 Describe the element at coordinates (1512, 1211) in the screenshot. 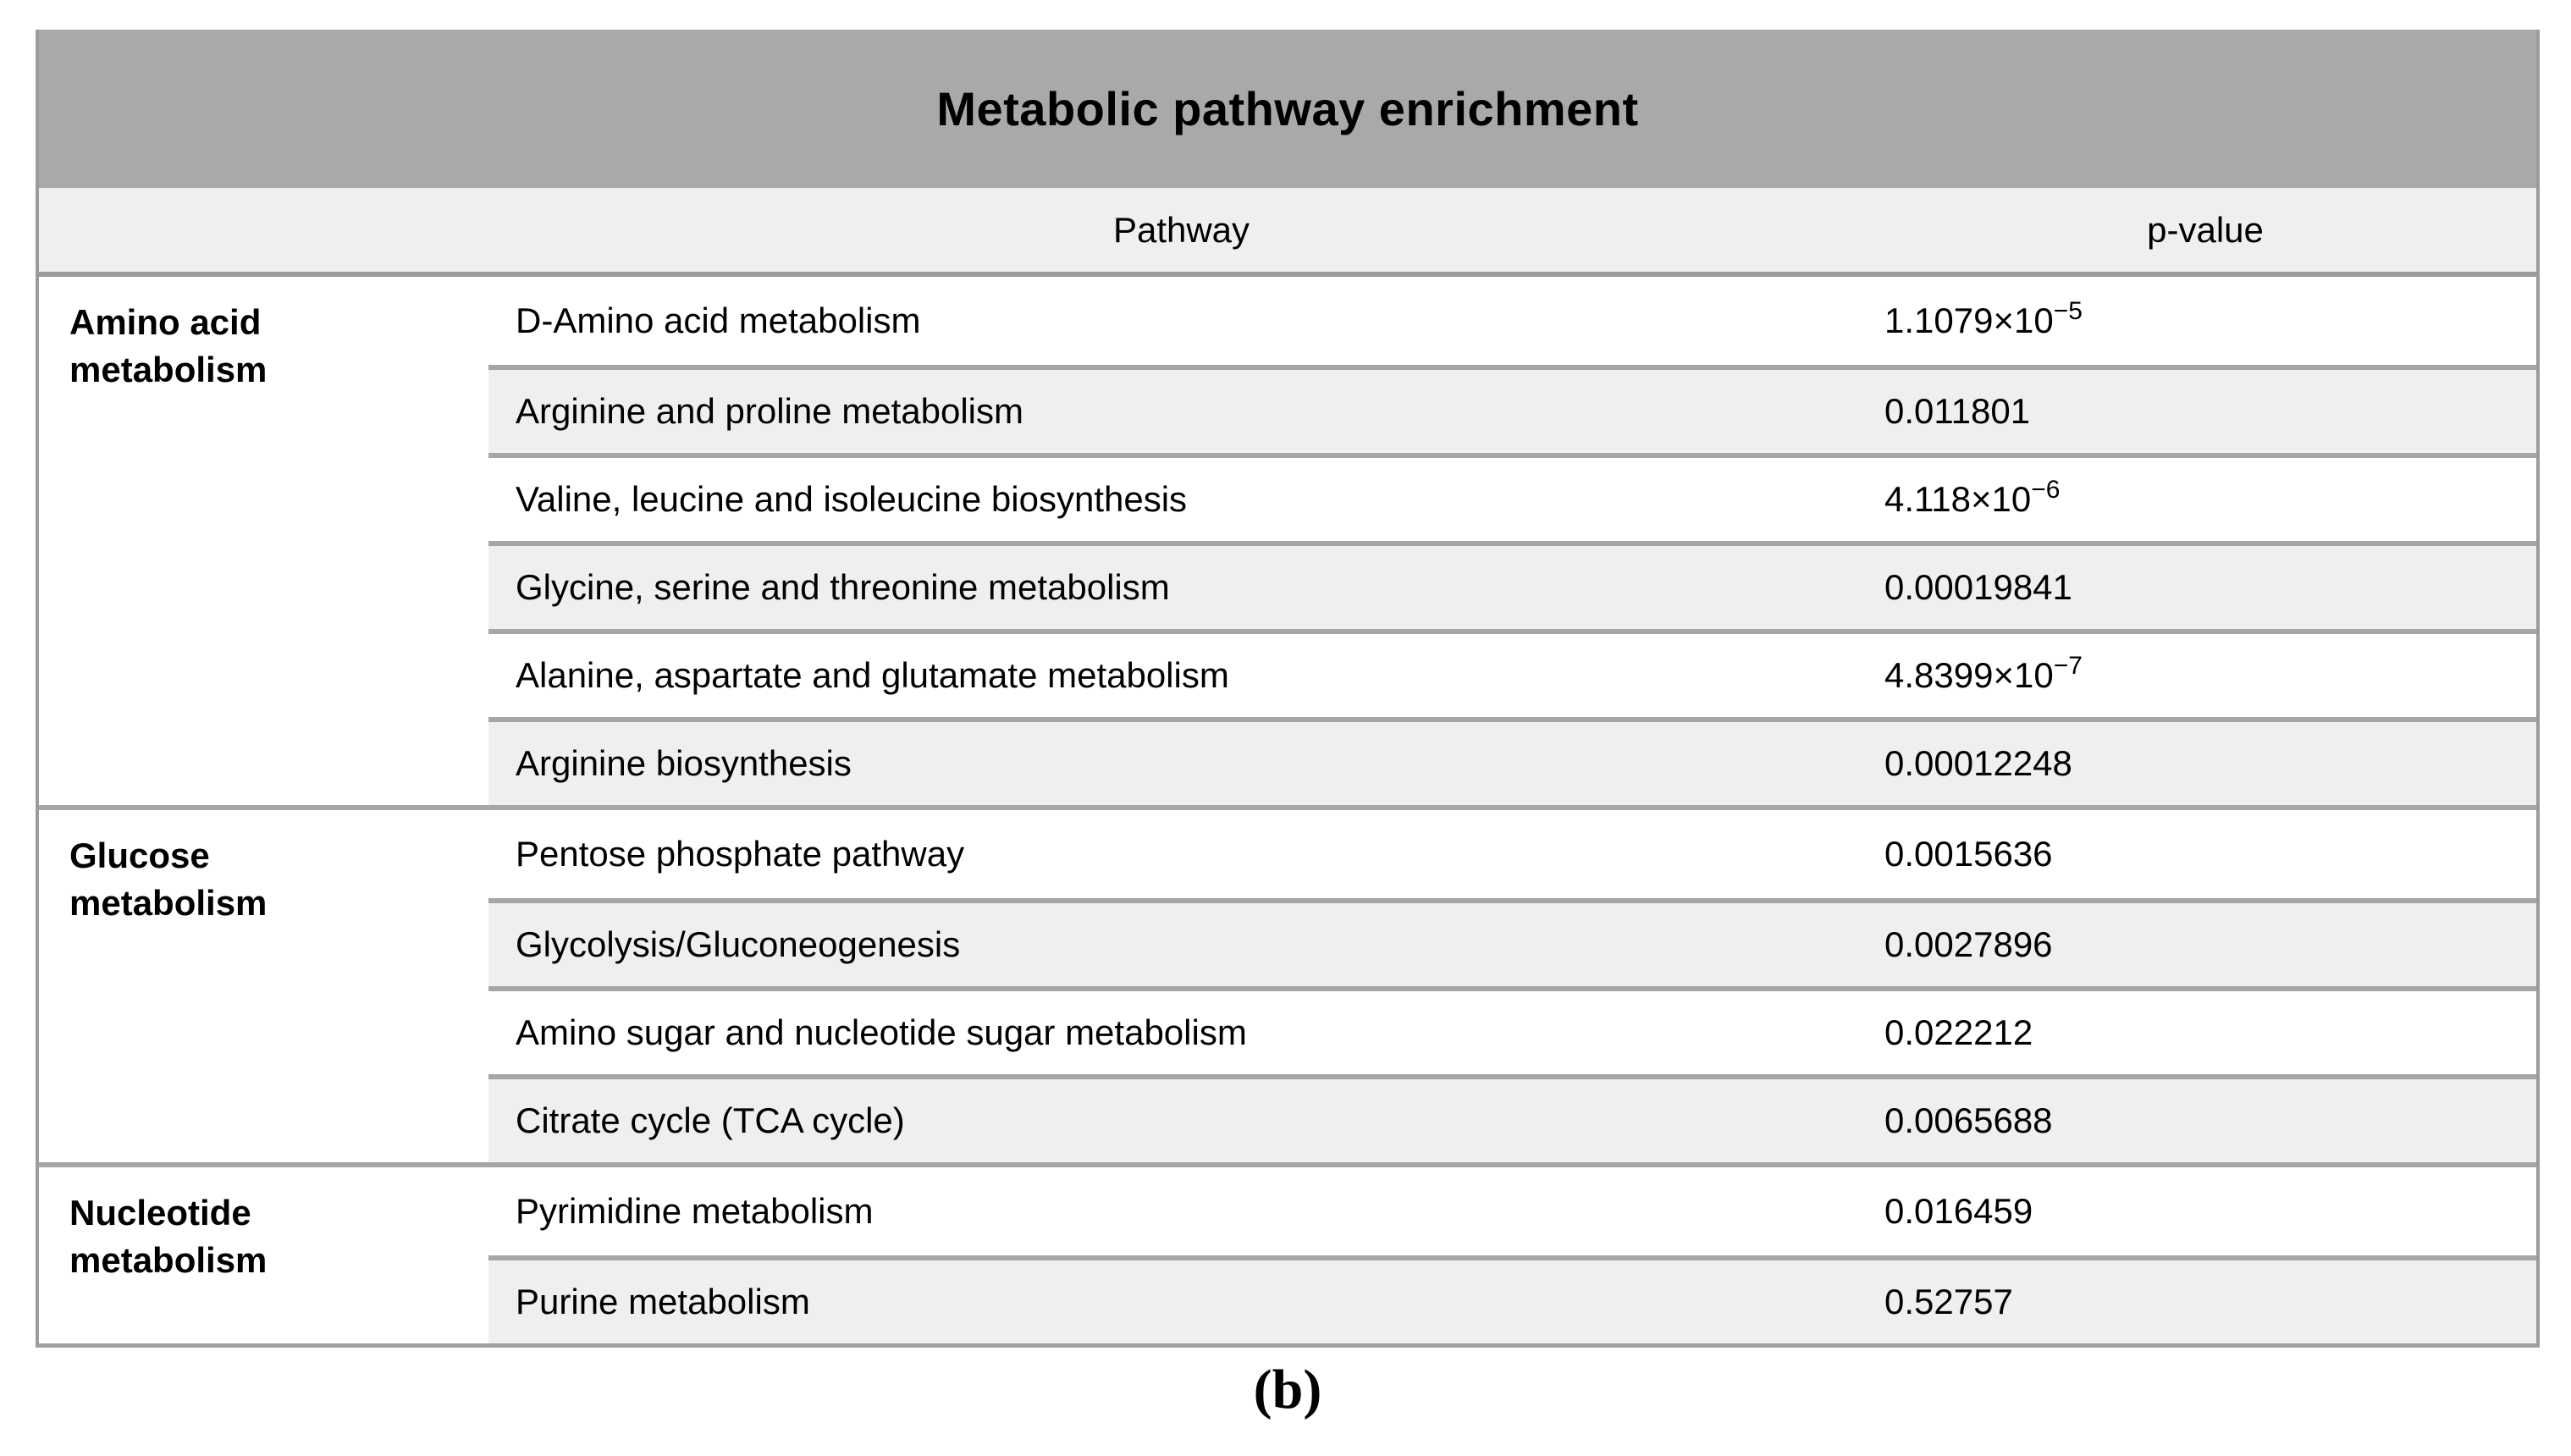

I see `table-row: Pyrimidine metabolism 0.016459` at that location.